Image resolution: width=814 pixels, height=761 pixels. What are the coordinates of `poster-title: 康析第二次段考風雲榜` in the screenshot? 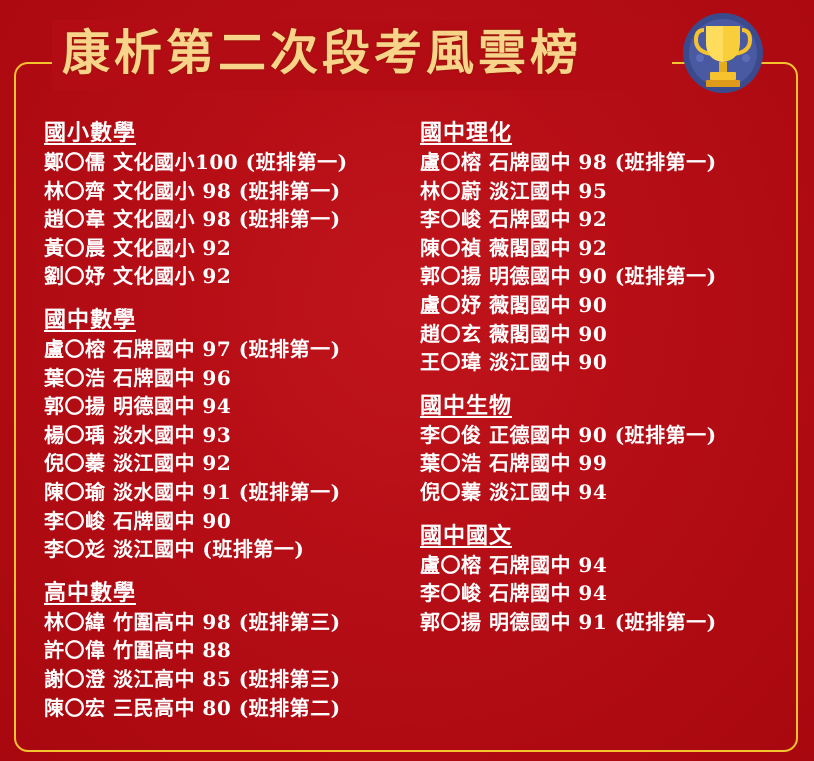 It's located at (322, 53).